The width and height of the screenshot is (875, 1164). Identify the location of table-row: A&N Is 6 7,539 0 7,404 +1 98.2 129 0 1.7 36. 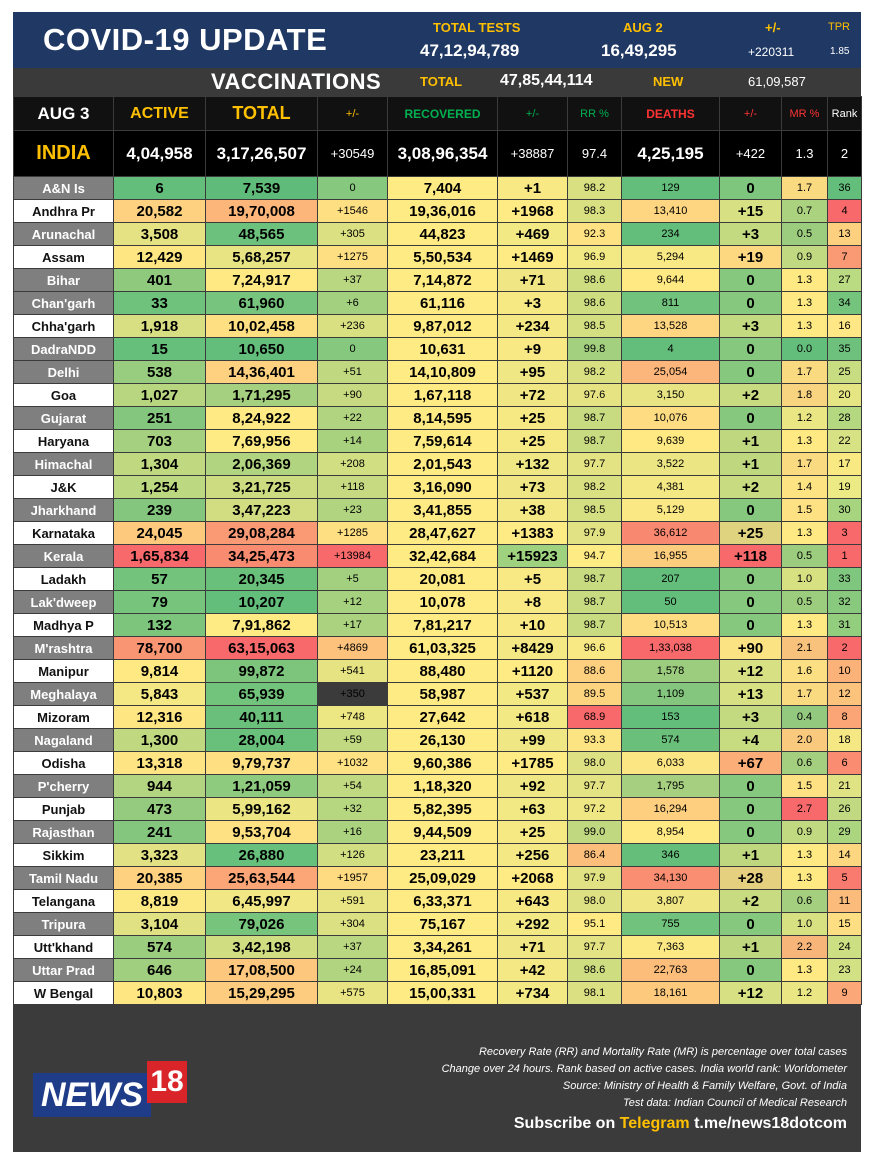
(437, 188).